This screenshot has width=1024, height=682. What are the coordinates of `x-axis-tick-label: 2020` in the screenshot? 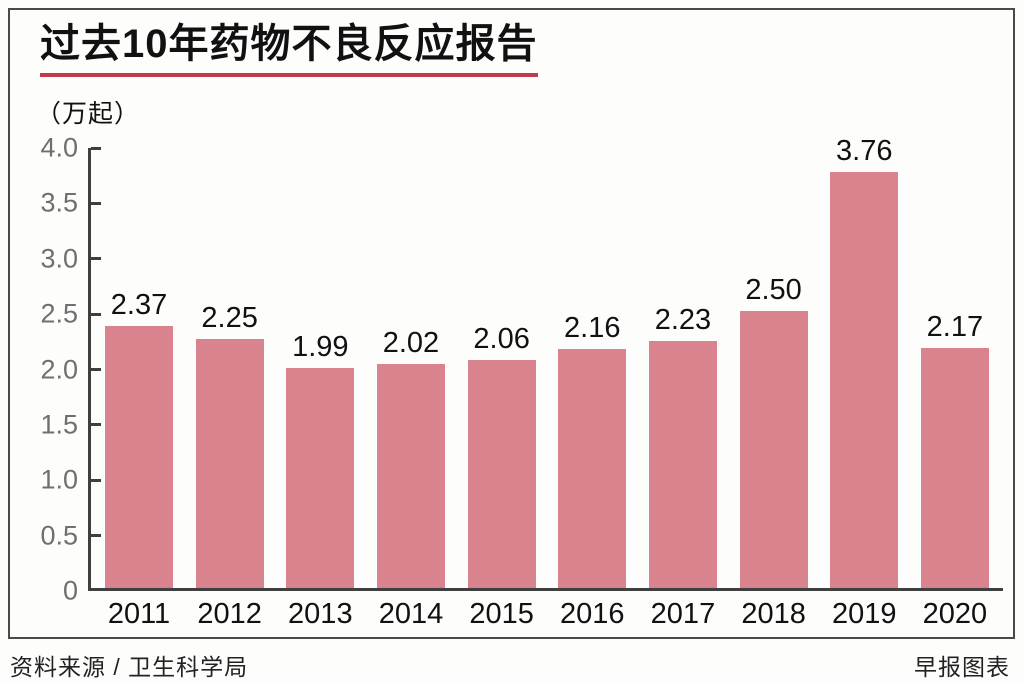 It's located at (955, 614).